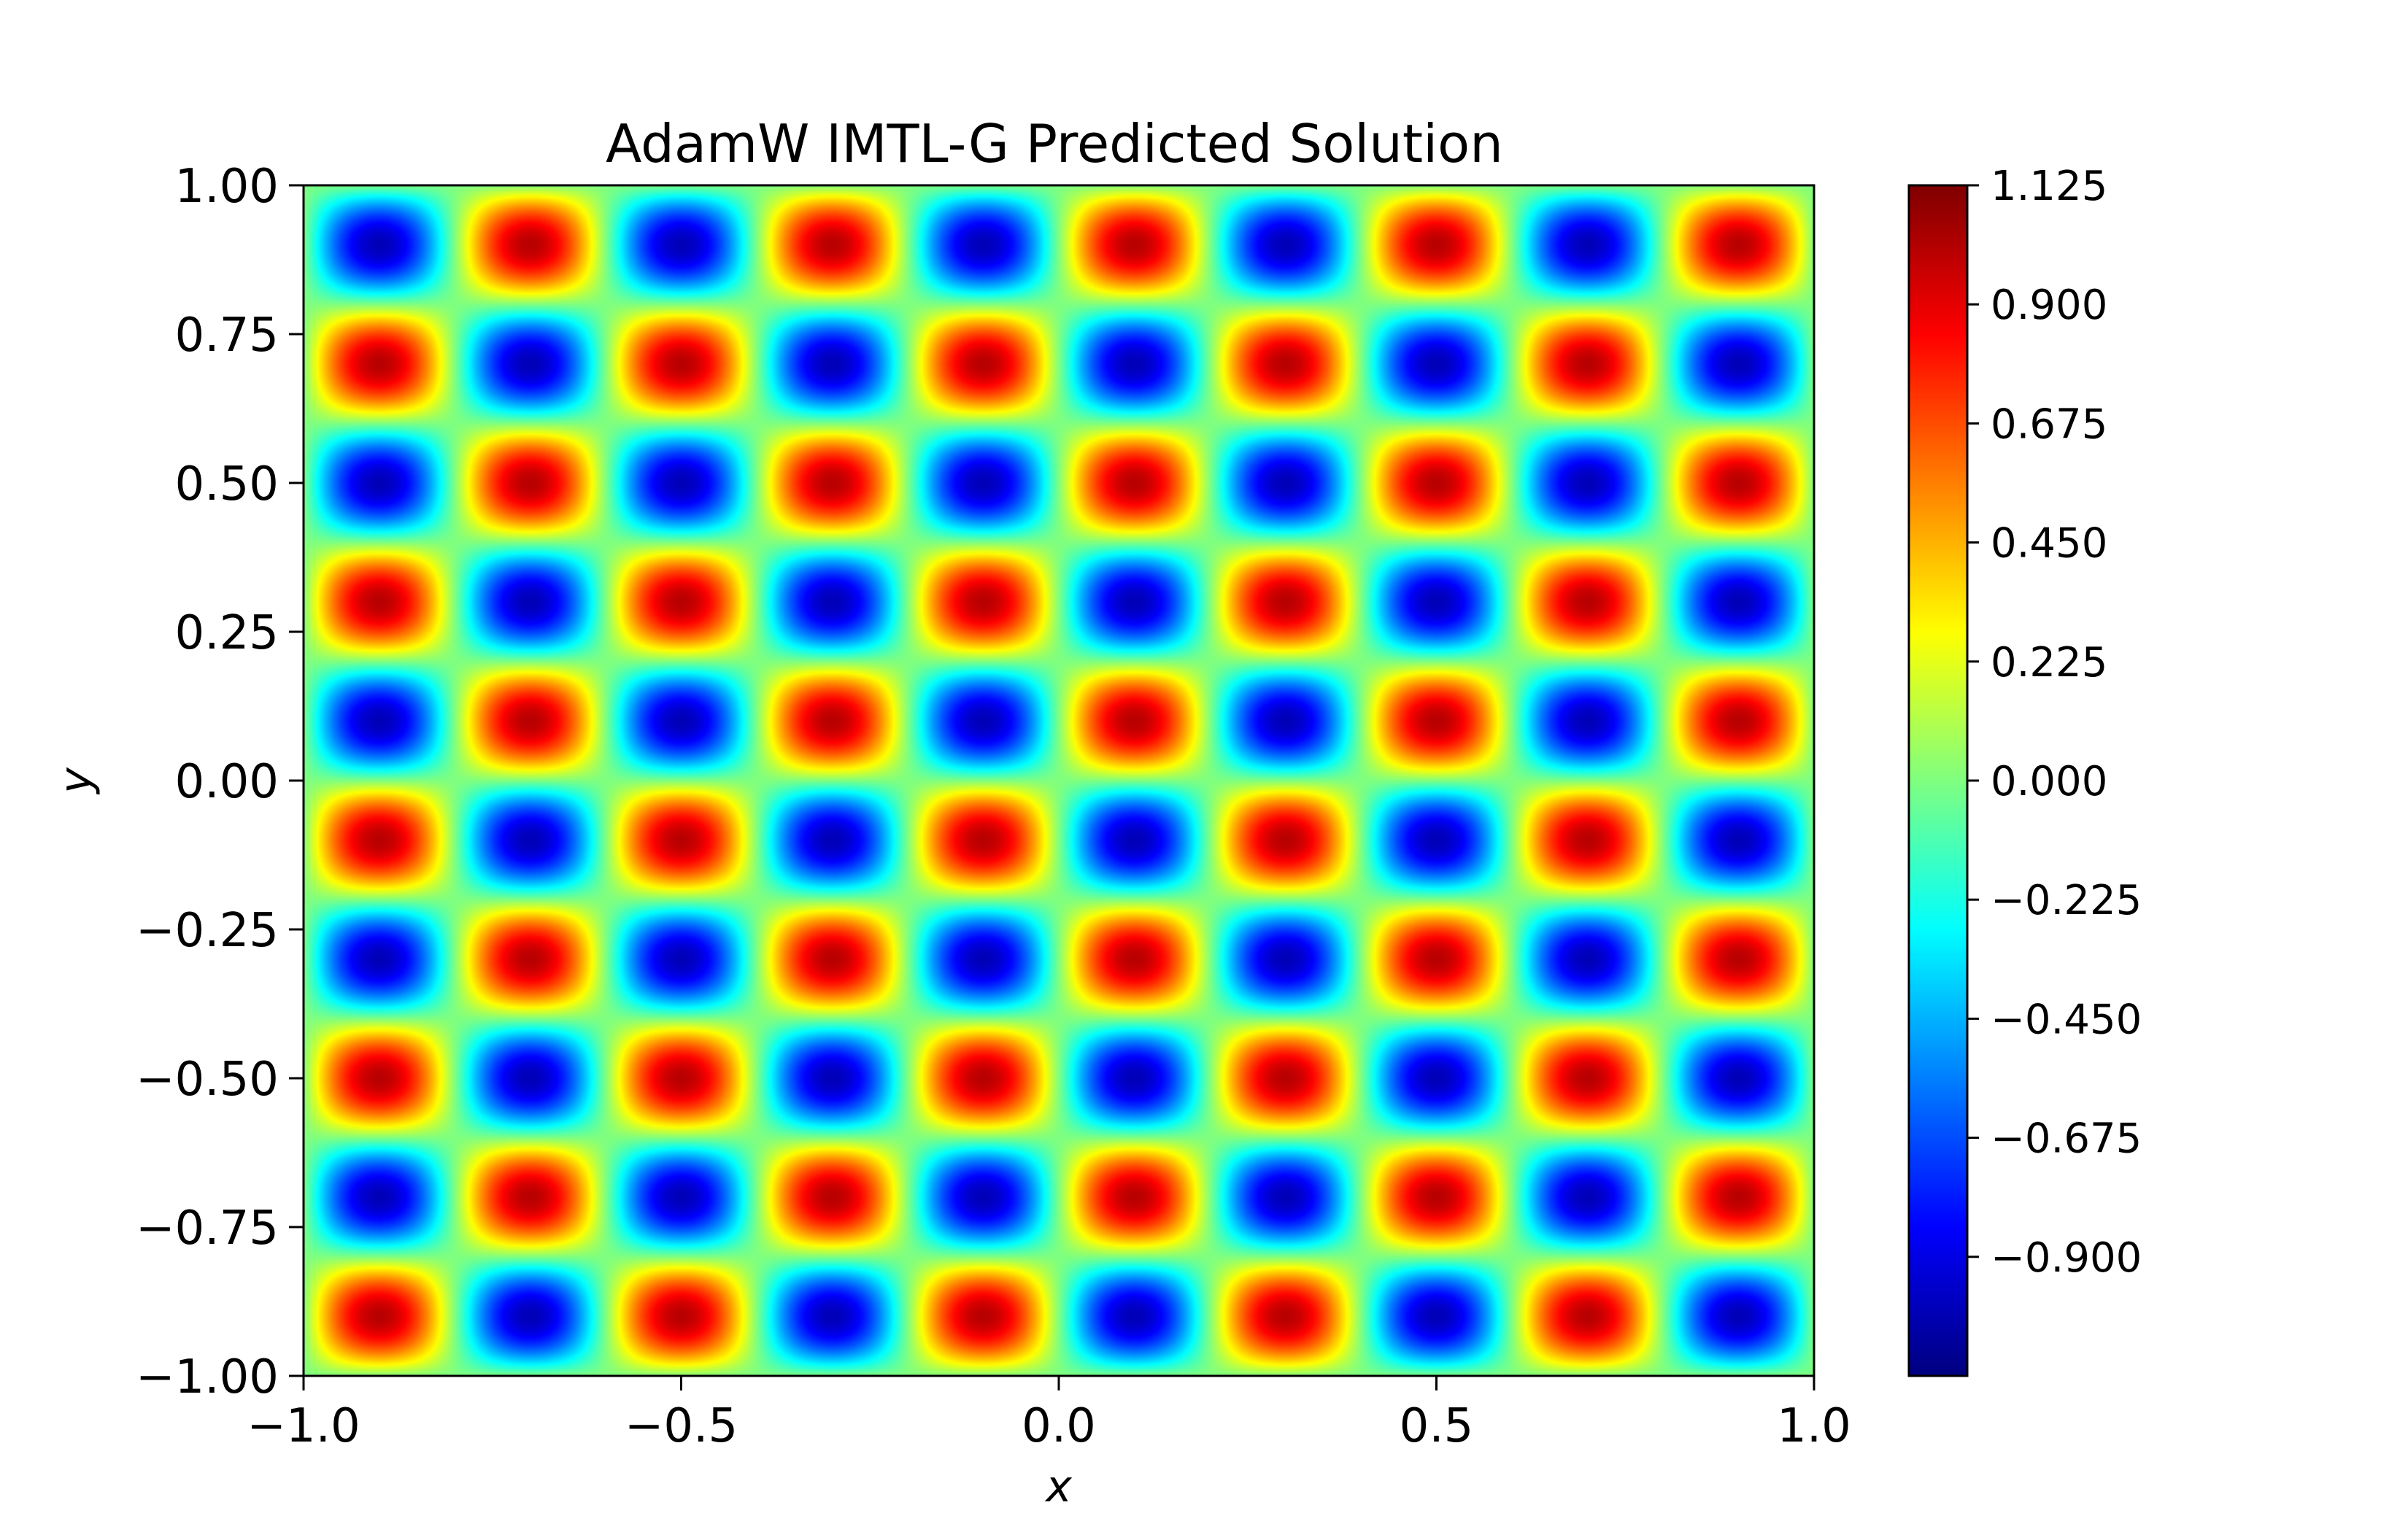 Image resolution: width=2408 pixels, height=1532 pixels. Describe the element at coordinates (681, 1426) in the screenshot. I see `x-tick-label: −0.5` at that location.